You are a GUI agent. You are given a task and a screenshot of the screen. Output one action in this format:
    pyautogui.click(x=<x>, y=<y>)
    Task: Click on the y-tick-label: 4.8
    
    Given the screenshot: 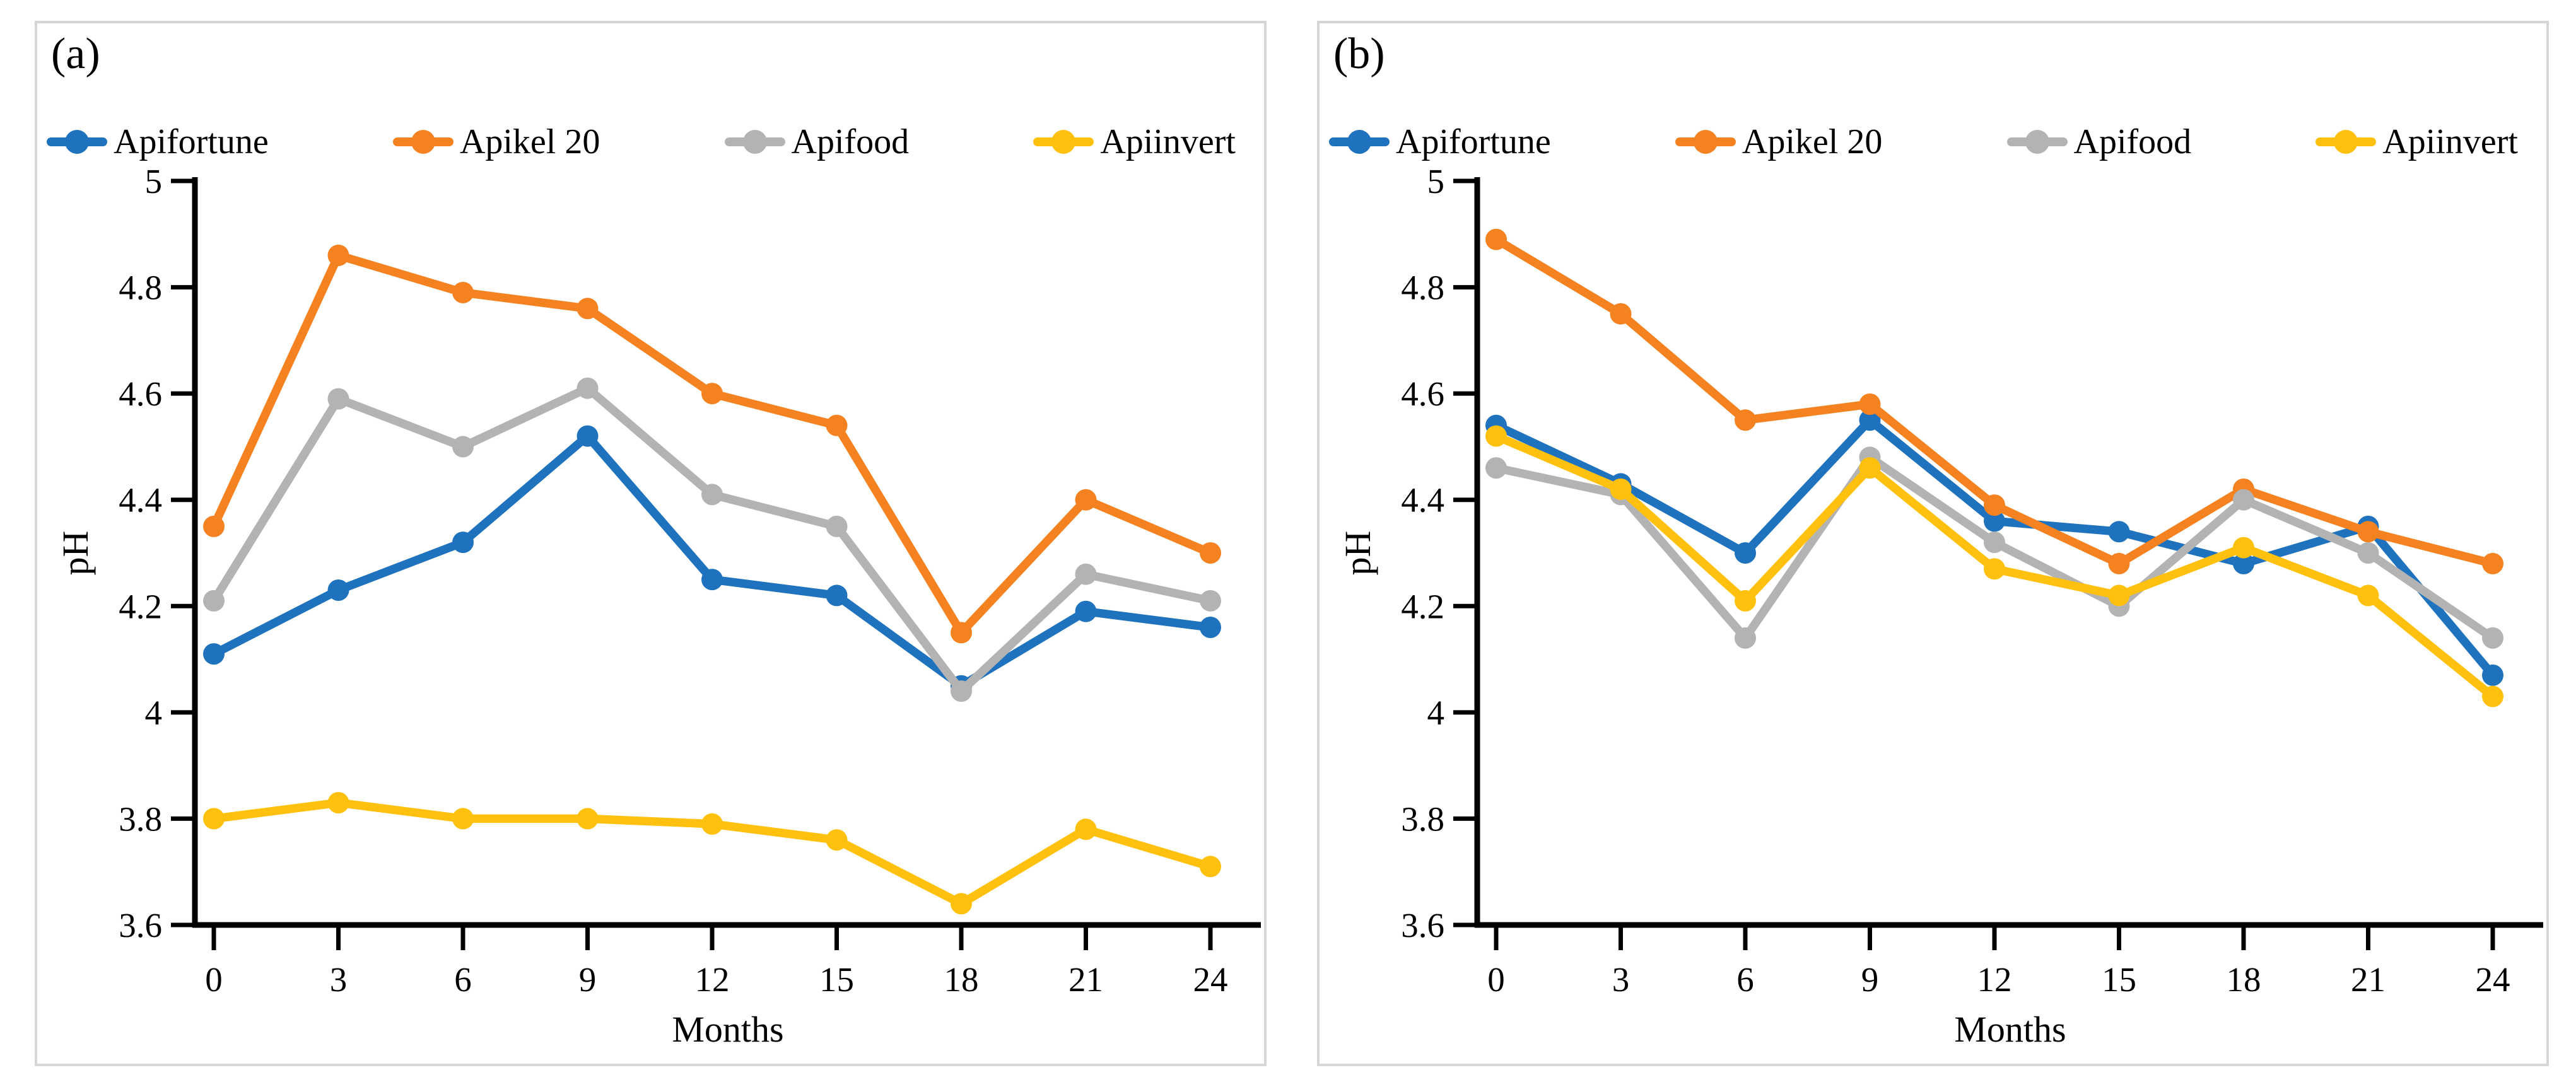 What is the action you would take?
    pyautogui.click(x=140, y=288)
    